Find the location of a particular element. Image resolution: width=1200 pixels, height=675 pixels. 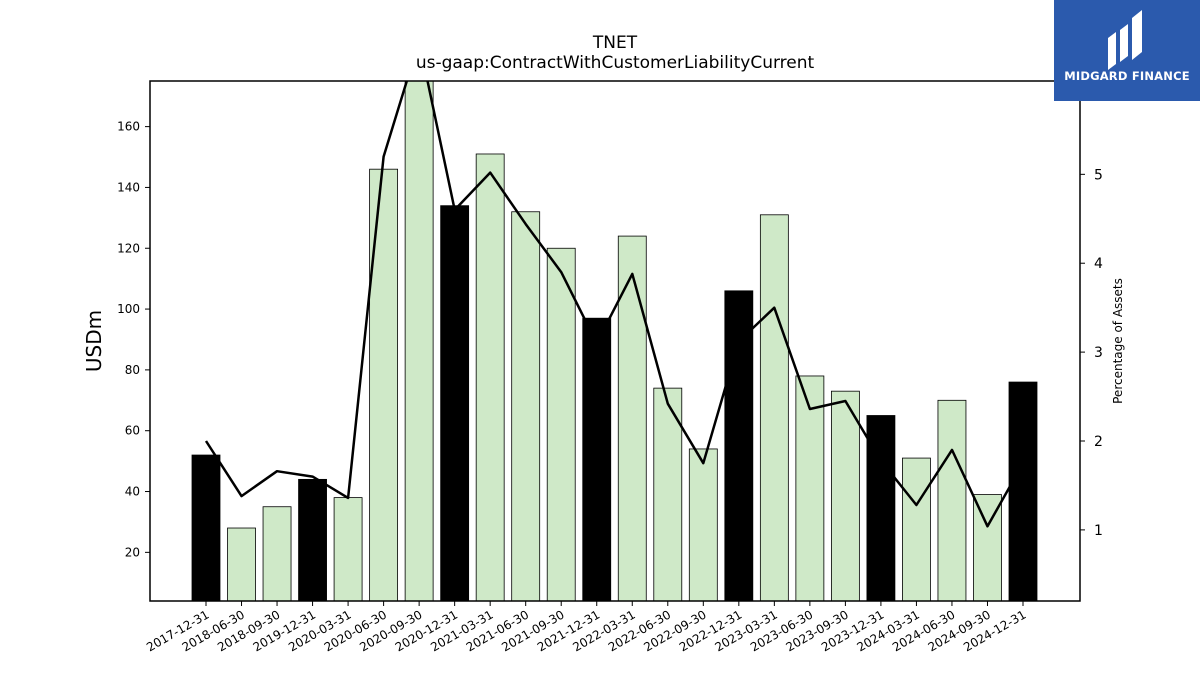

right-axis: 1 2 3 4 5 is located at coordinates (1091, 353).